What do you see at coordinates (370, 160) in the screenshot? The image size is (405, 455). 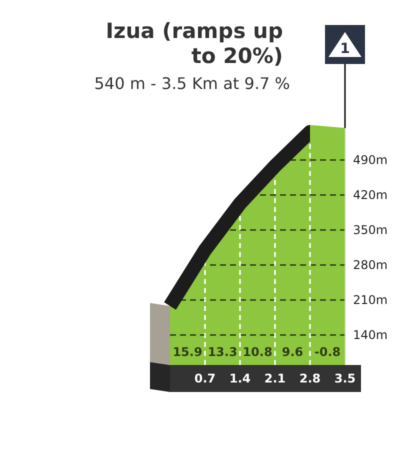 I see `y-tick-label: 490m` at bounding box center [370, 160].